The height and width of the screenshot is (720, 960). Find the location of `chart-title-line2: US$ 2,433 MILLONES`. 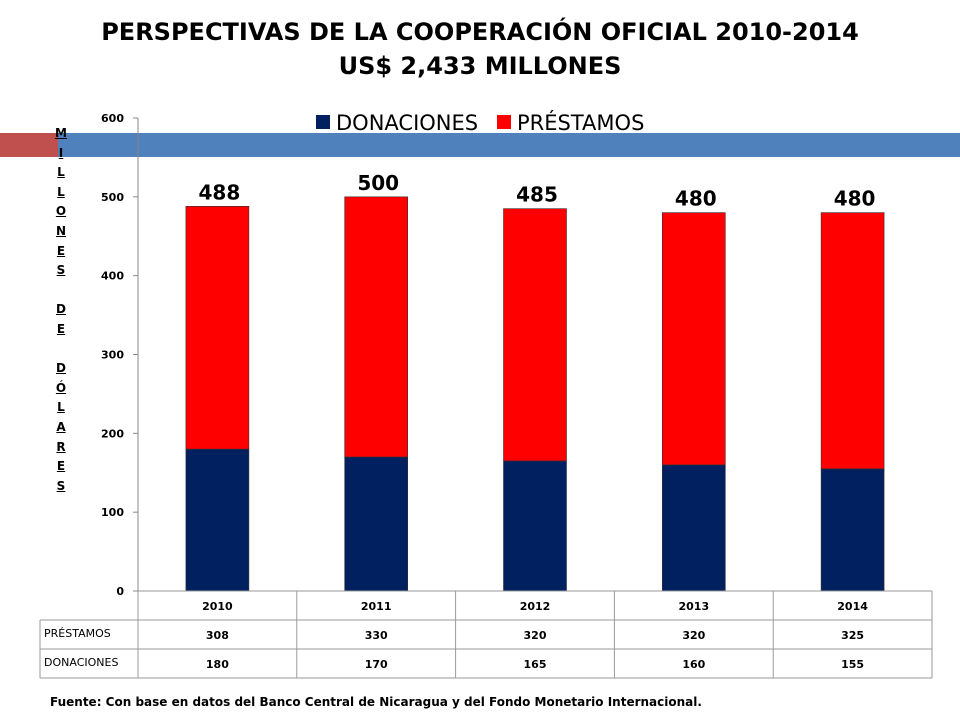

chart-title-line2: US$ 2,433 MILLONES is located at coordinates (480, 66).